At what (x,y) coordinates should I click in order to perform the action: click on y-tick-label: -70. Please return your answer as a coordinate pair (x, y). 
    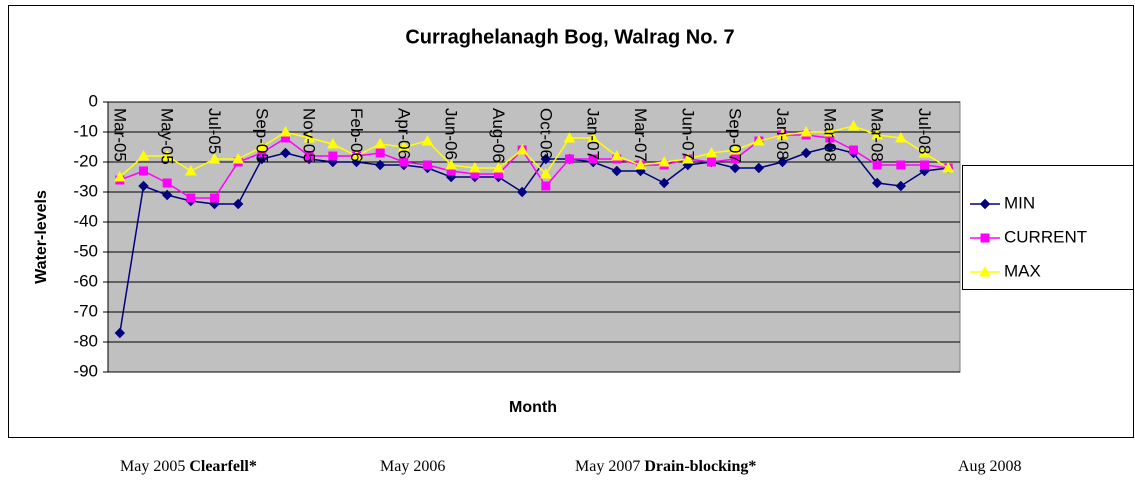
    Looking at the image, I should click on (85, 310).